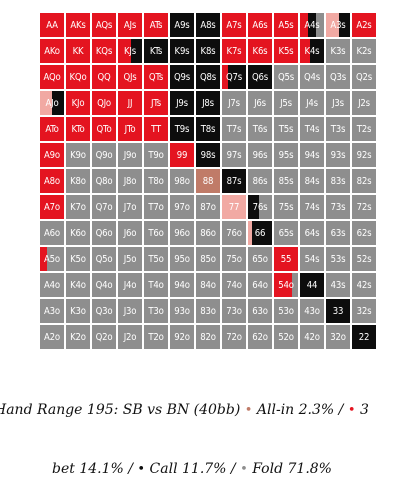  I want to click on hand-cell-95o: 95o, so click(182, 259).